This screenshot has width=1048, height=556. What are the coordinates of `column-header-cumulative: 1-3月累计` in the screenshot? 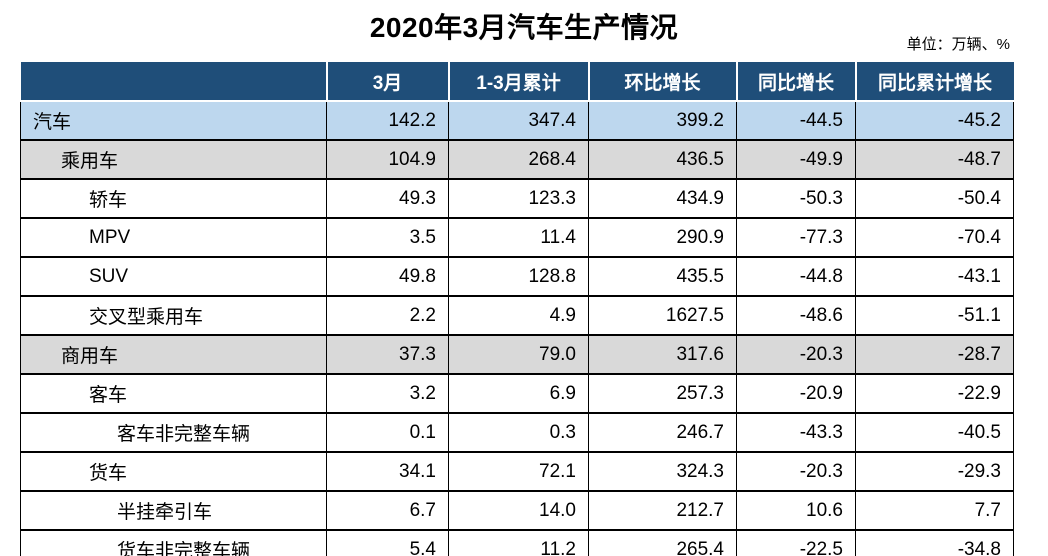 It's located at (519, 82).